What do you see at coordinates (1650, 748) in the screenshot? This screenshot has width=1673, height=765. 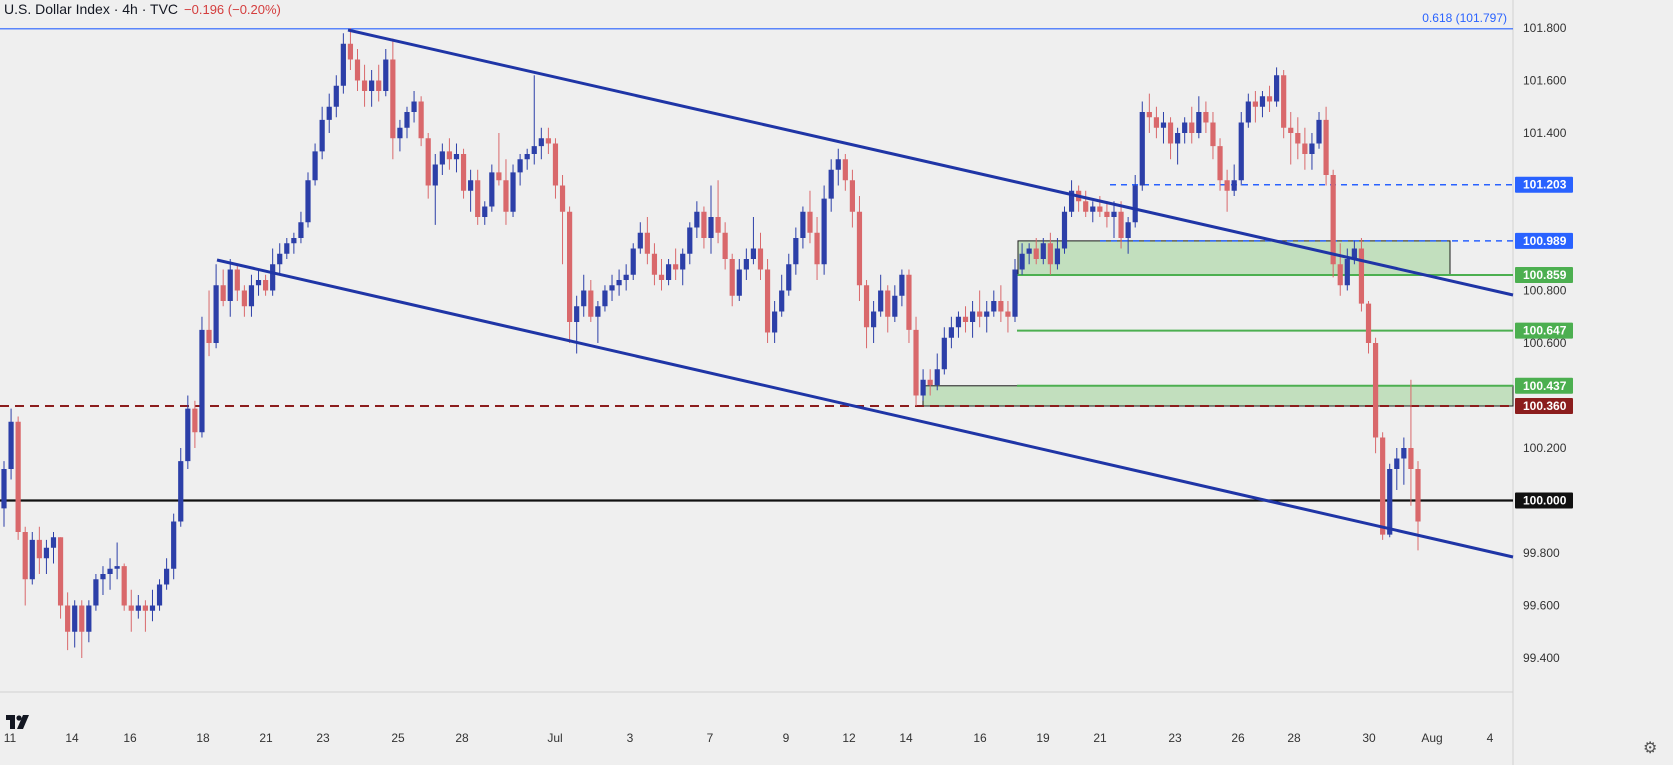 I see `settings-gear-icon: ⚙` at bounding box center [1650, 748].